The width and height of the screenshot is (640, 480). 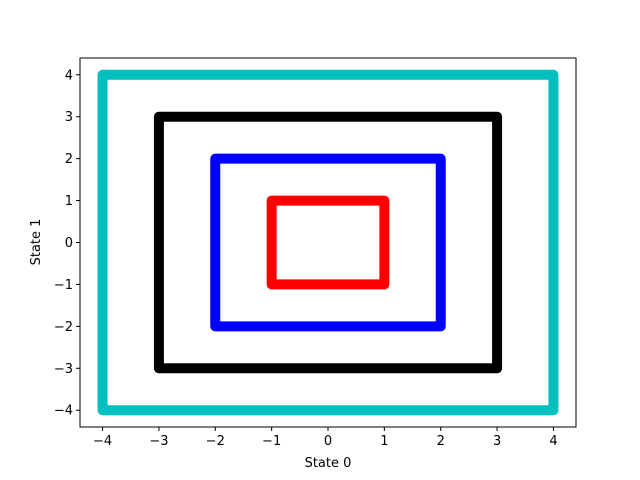 What do you see at coordinates (497, 441) in the screenshot?
I see `x-tick-label: 3` at bounding box center [497, 441].